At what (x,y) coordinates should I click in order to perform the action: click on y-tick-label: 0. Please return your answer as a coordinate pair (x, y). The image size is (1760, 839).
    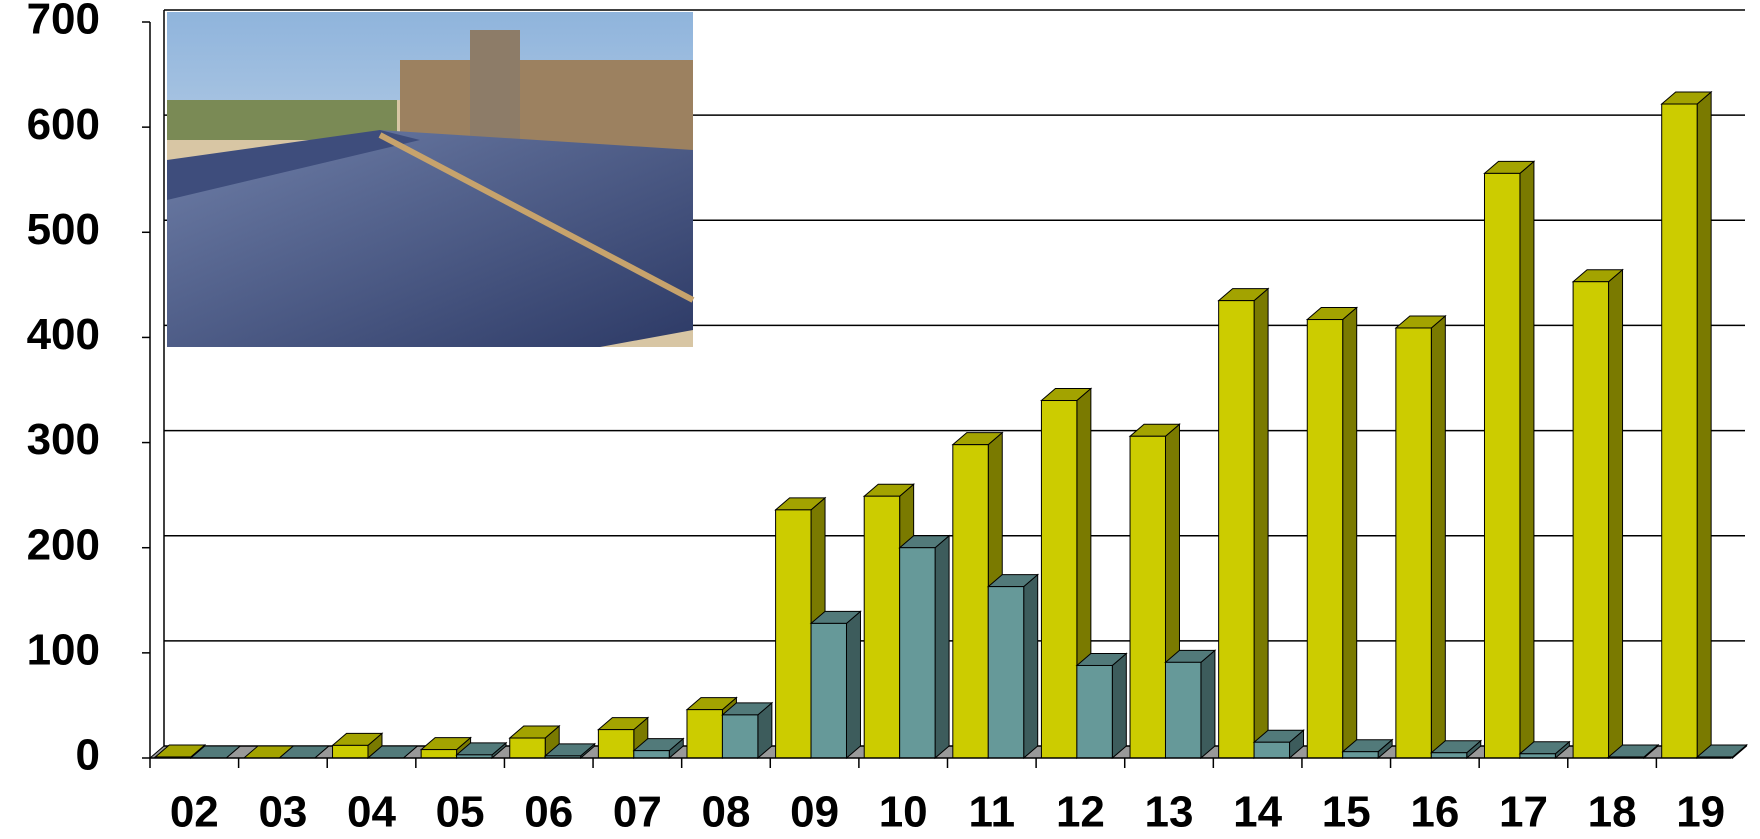
    Looking at the image, I should click on (88, 755).